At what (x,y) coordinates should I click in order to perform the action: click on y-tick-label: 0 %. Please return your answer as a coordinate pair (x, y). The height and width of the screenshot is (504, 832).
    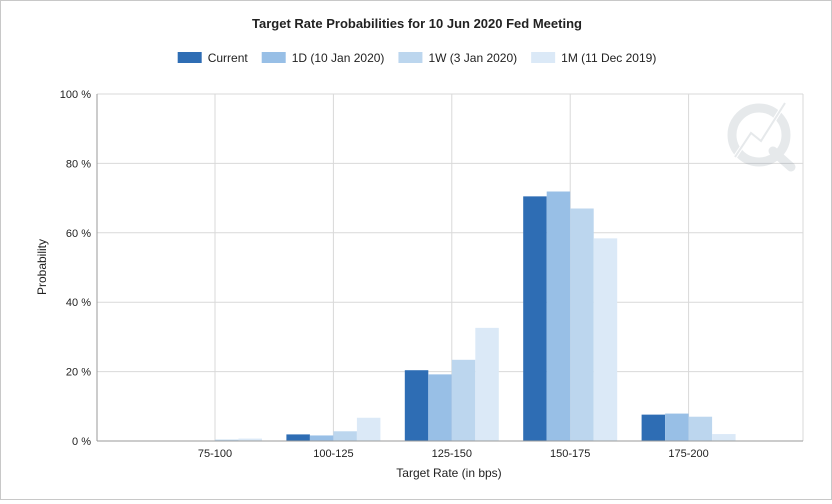
    Looking at the image, I should click on (81, 442).